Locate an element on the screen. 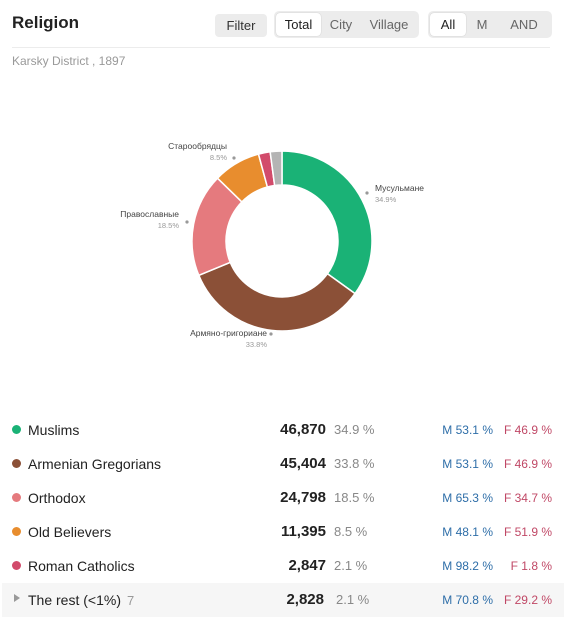  female-share: F 51.9 % is located at coordinates (527, 532).